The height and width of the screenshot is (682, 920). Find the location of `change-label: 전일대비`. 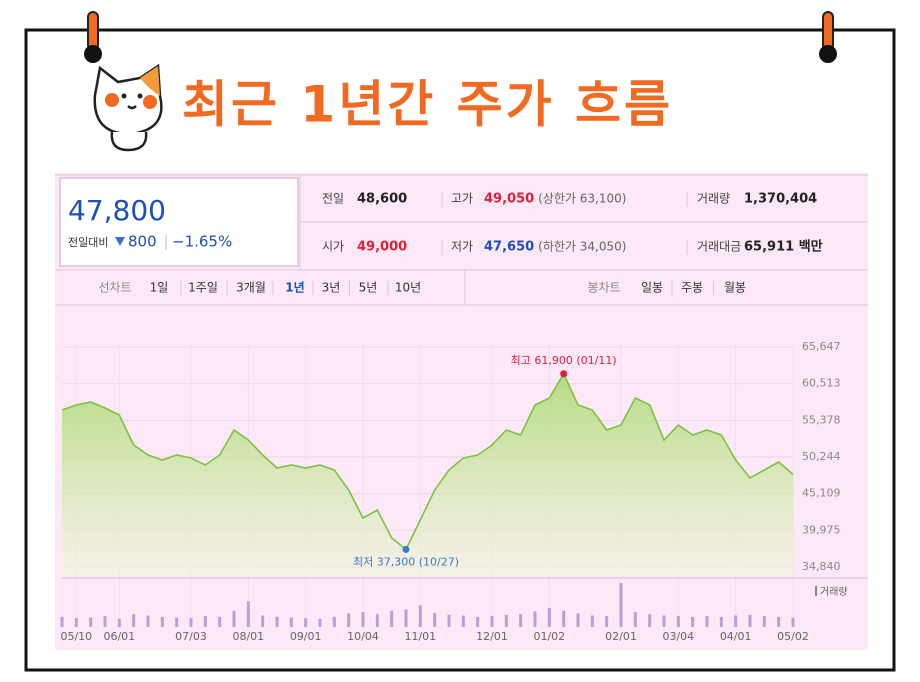

change-label: 전일대비 is located at coordinates (88, 242).